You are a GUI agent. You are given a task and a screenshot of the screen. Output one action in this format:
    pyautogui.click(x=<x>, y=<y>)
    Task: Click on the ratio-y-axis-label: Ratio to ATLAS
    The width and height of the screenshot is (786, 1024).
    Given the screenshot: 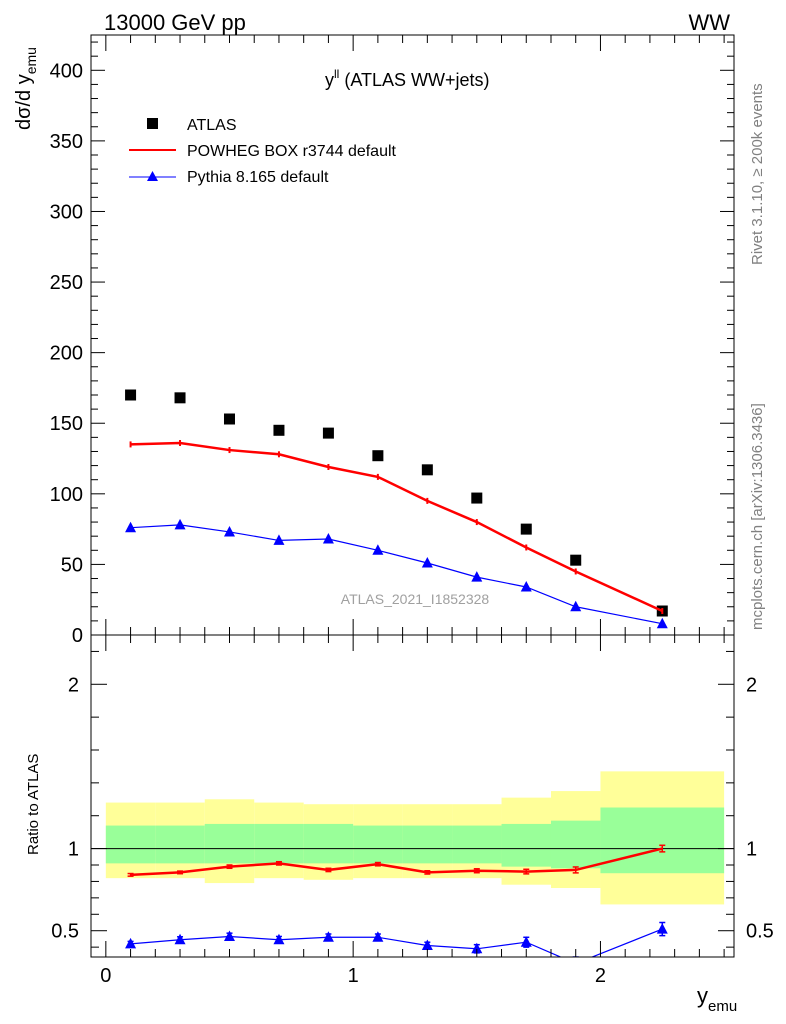 What is the action you would take?
    pyautogui.click(x=33, y=804)
    